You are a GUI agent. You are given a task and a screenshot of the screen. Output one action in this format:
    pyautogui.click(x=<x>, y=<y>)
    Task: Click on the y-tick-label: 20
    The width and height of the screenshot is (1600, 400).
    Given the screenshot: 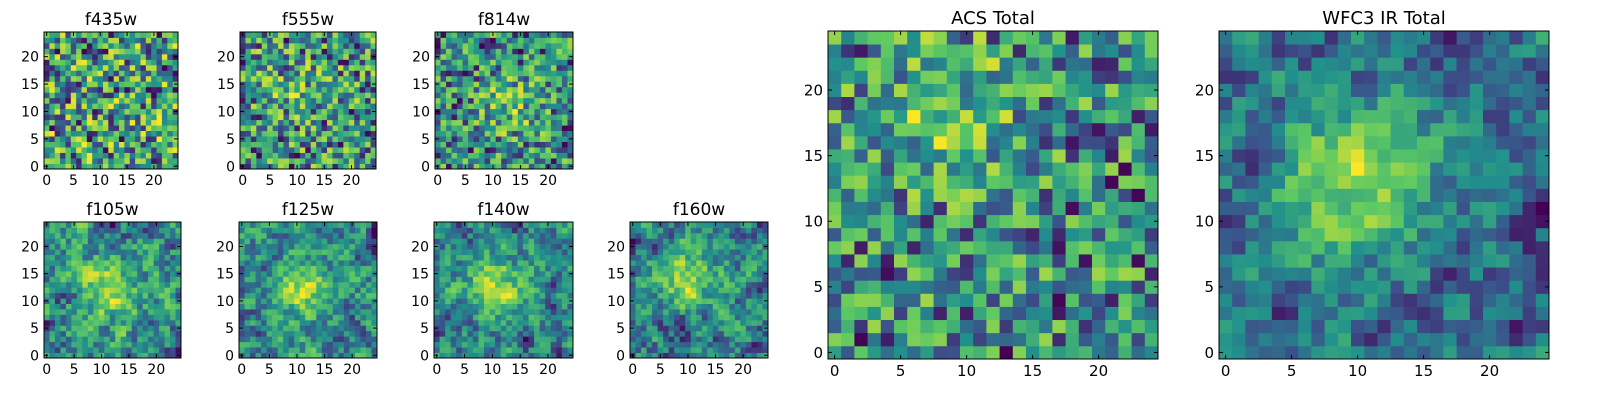 What is the action you would take?
    pyautogui.click(x=30, y=248)
    